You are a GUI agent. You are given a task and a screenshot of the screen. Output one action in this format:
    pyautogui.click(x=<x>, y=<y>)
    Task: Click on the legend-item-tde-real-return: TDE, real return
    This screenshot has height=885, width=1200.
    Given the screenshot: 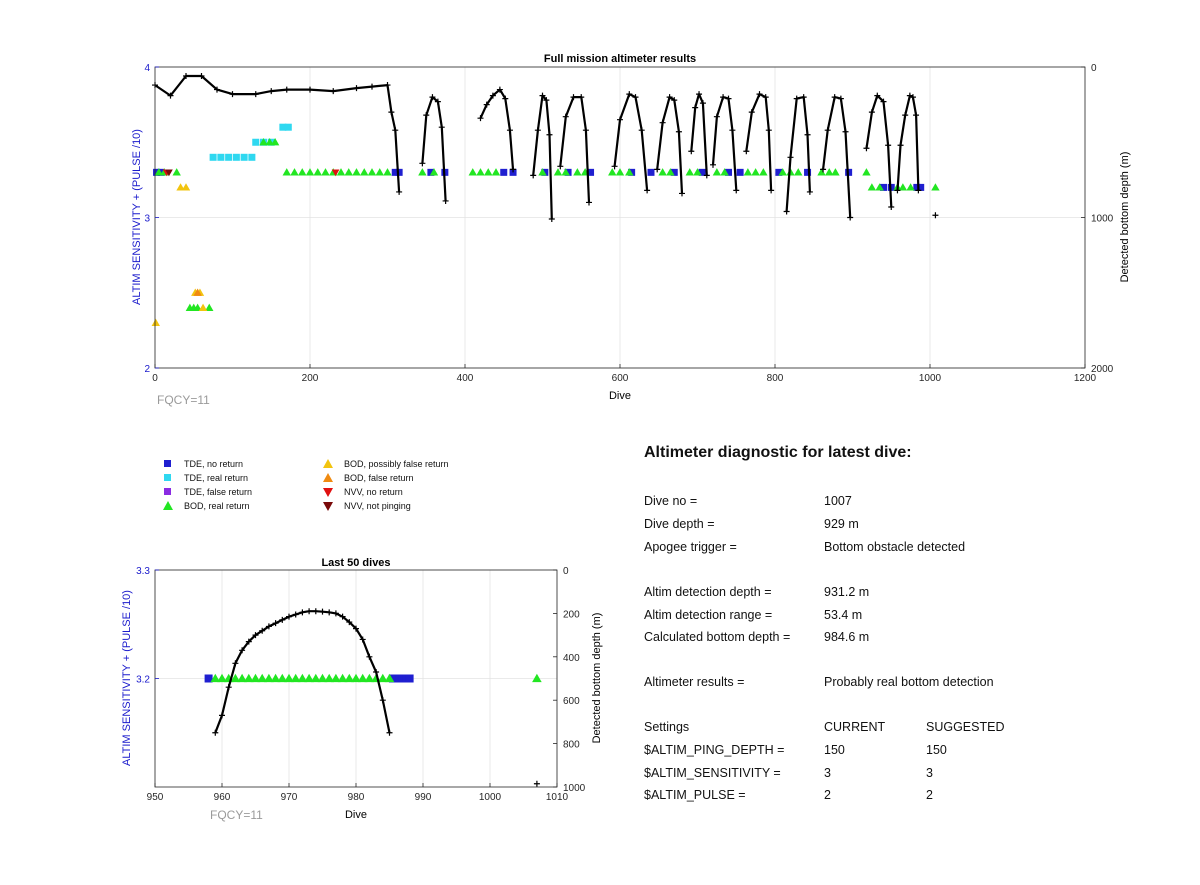 What is the action you would take?
    pyautogui.click(x=204, y=478)
    